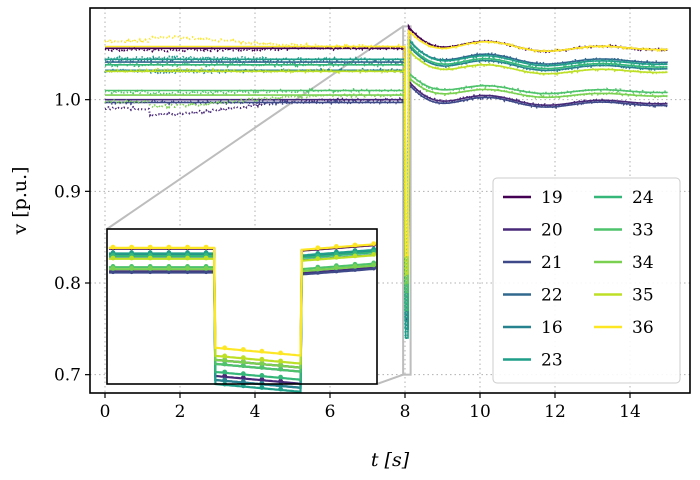 Image resolution: width=700 pixels, height=480 pixels. What do you see at coordinates (552, 263) in the screenshot?
I see `legend-label: 21` at bounding box center [552, 263].